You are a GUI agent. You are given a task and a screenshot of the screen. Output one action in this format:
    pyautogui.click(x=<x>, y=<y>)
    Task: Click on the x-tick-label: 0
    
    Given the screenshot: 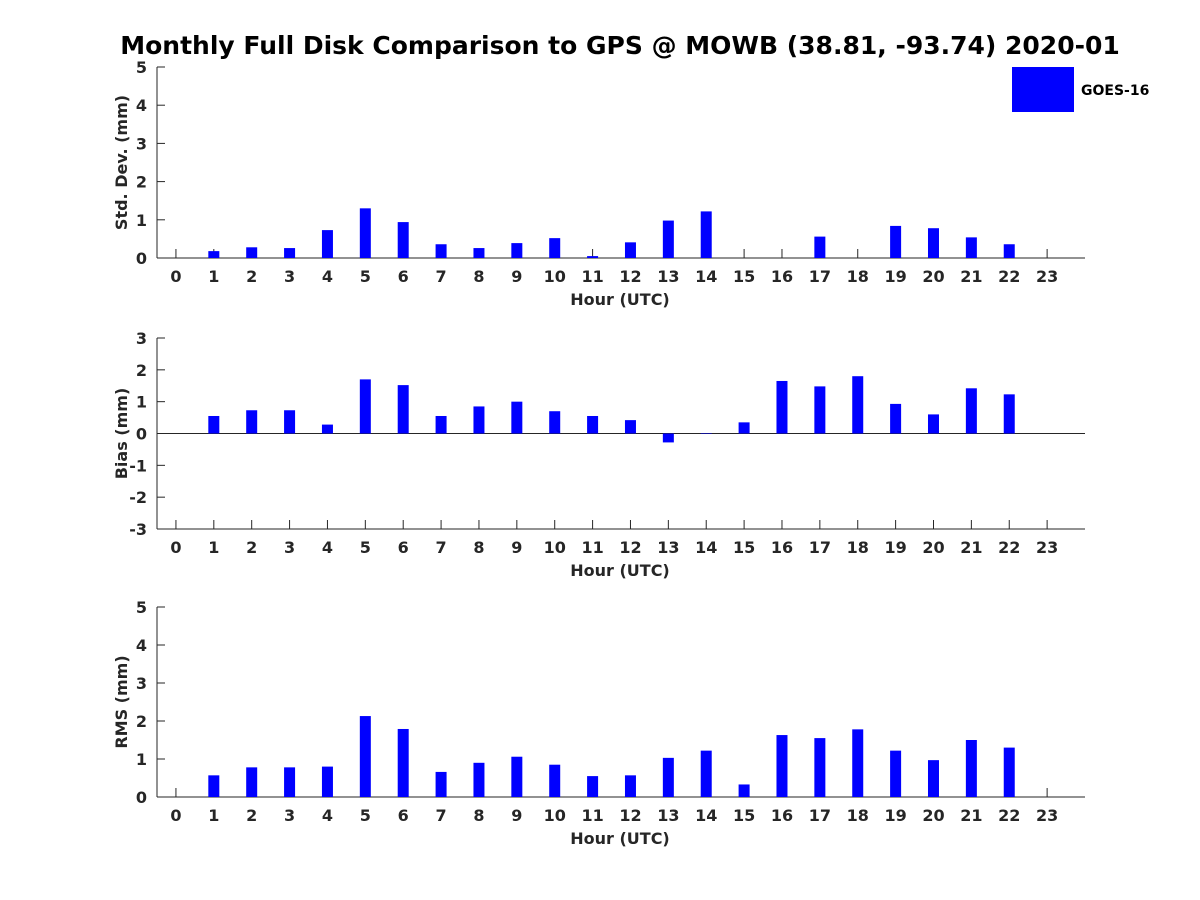 What is the action you would take?
    pyautogui.click(x=175, y=276)
    